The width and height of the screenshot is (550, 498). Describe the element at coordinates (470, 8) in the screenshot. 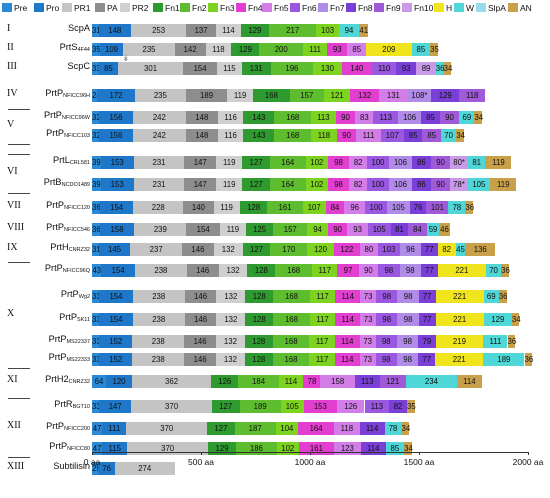

I see `legend-label: W` at that location.